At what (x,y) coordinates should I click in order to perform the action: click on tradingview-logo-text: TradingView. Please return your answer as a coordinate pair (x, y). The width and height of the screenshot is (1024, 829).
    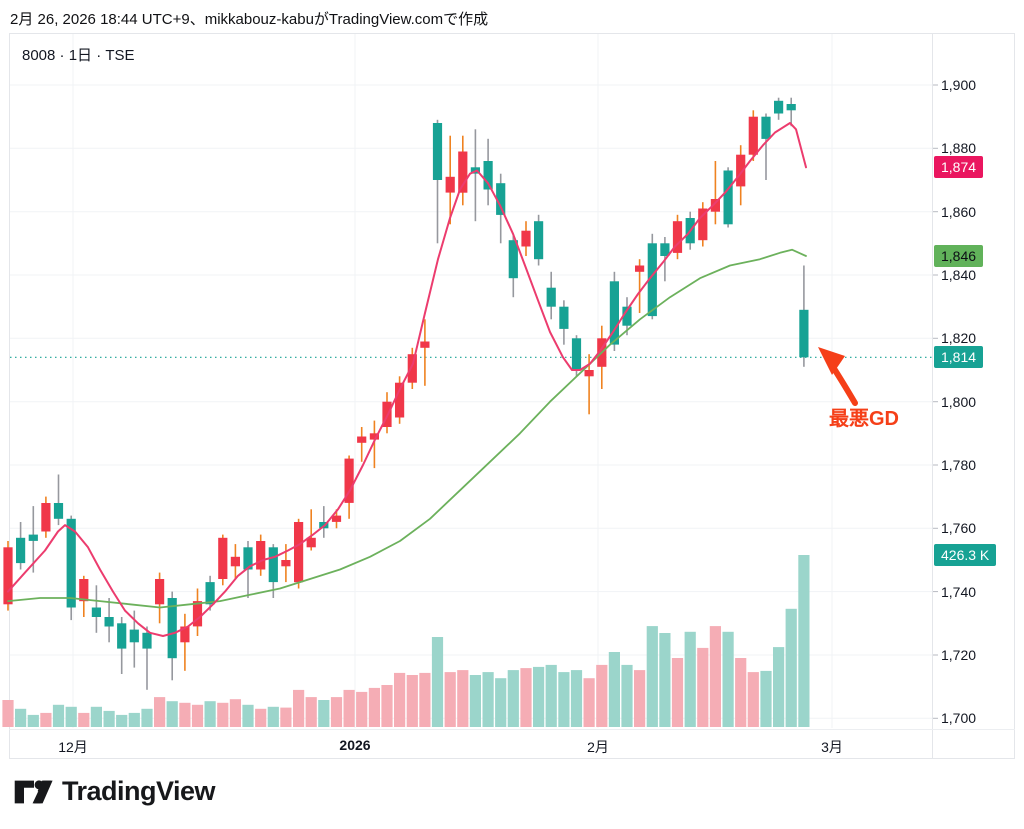
    Looking at the image, I should click on (139, 791).